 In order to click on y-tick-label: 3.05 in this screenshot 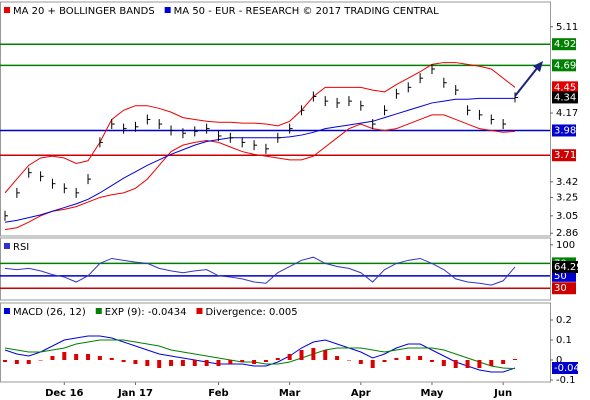, I will do `click(567, 216)`.